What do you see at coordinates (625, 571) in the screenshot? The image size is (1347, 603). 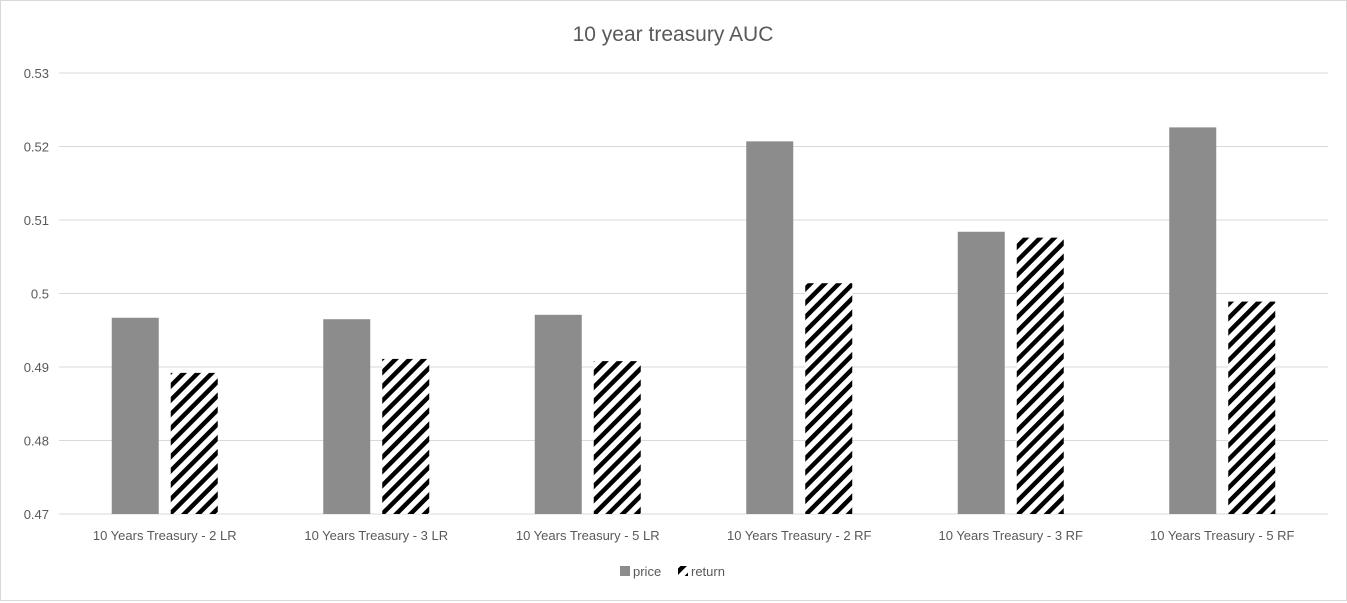 I see `legend-swatch-price` at bounding box center [625, 571].